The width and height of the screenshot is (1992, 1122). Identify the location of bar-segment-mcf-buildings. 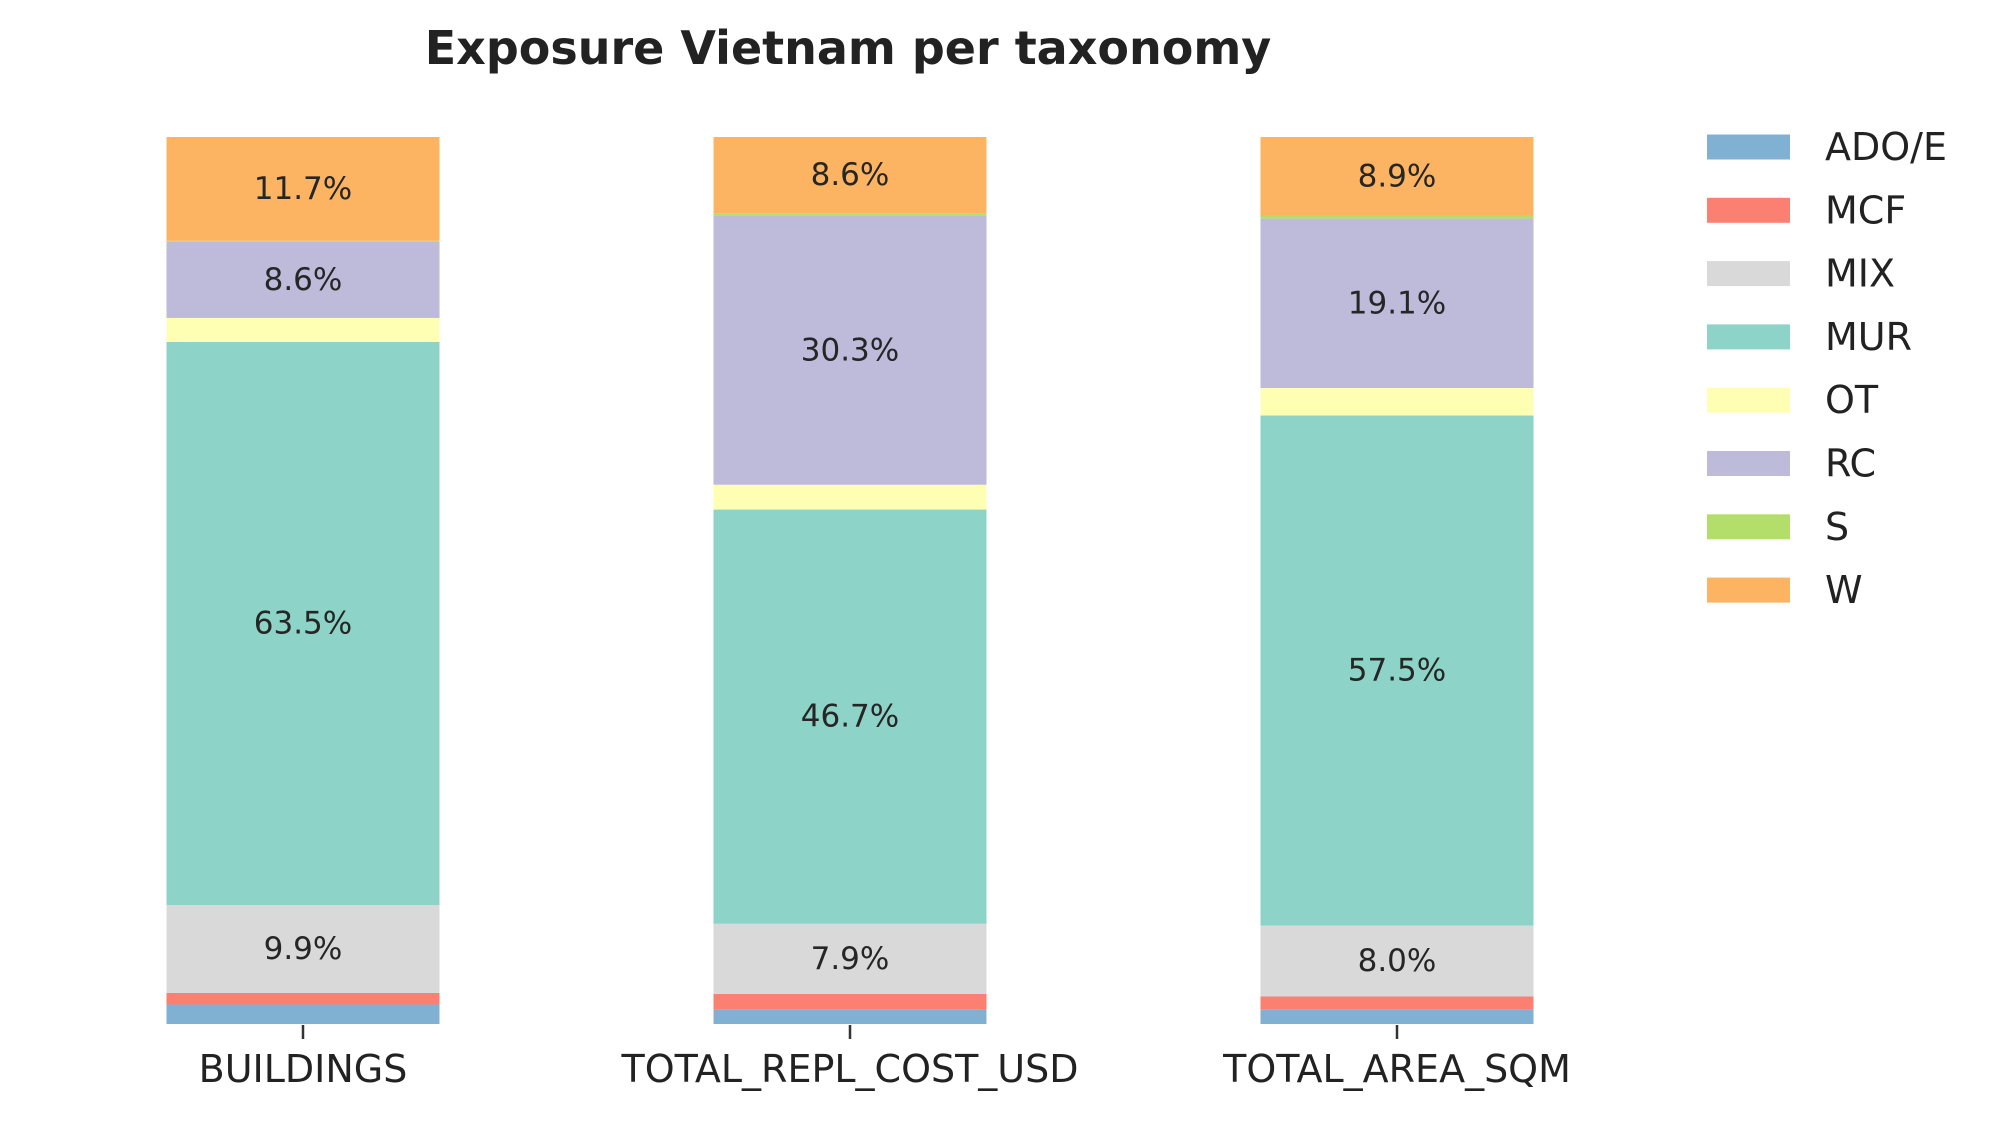
(303, 998).